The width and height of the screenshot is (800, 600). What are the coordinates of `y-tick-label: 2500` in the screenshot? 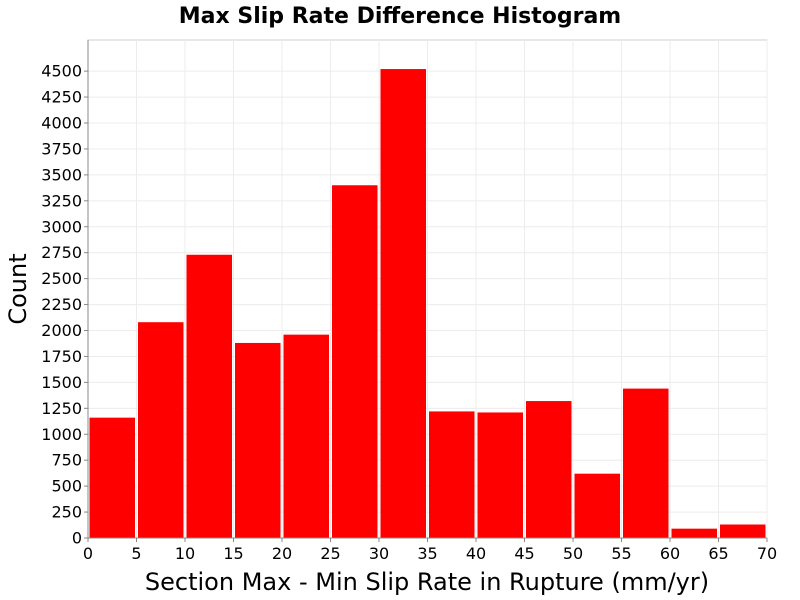 It's located at (61, 278).